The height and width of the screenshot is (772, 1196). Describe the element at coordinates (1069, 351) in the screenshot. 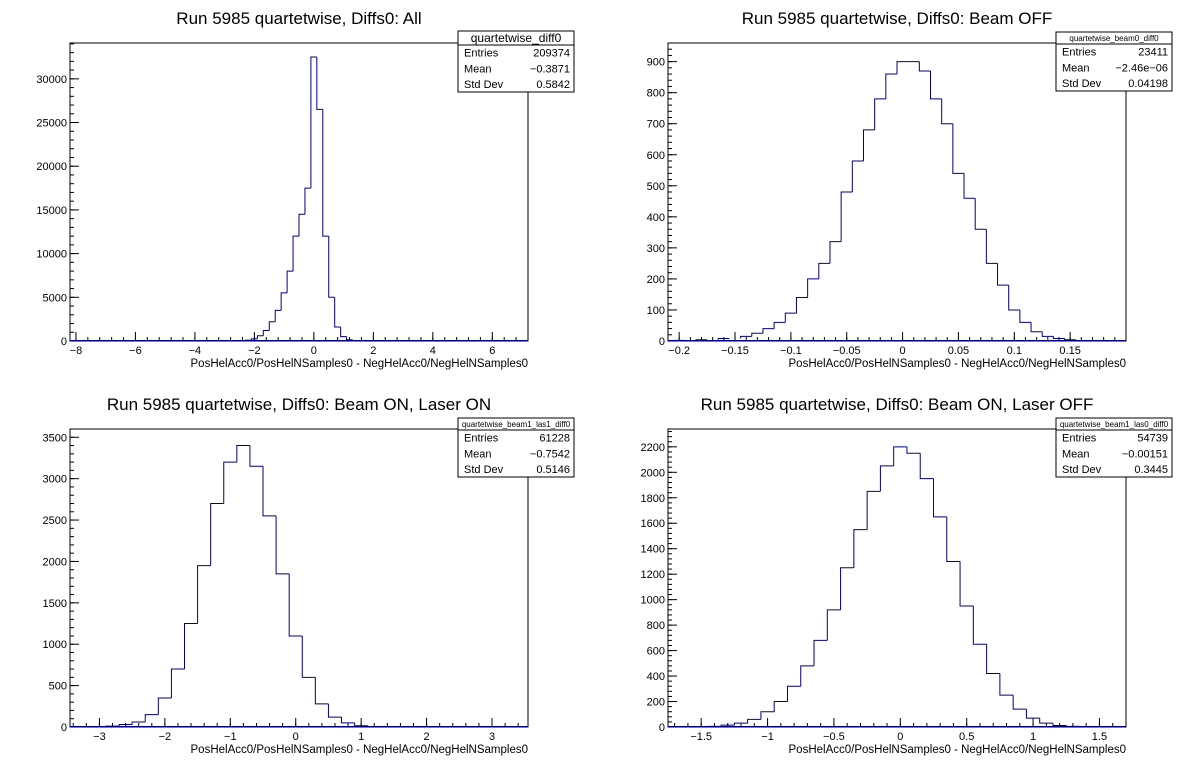

I see `x-tick-label: 0.15` at that location.